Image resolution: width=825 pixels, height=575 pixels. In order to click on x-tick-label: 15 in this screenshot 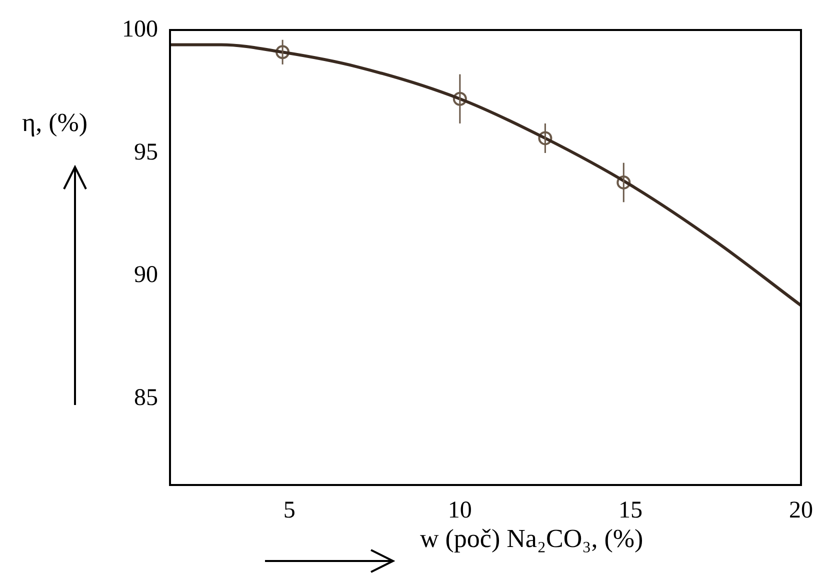, I will do `click(630, 511)`.